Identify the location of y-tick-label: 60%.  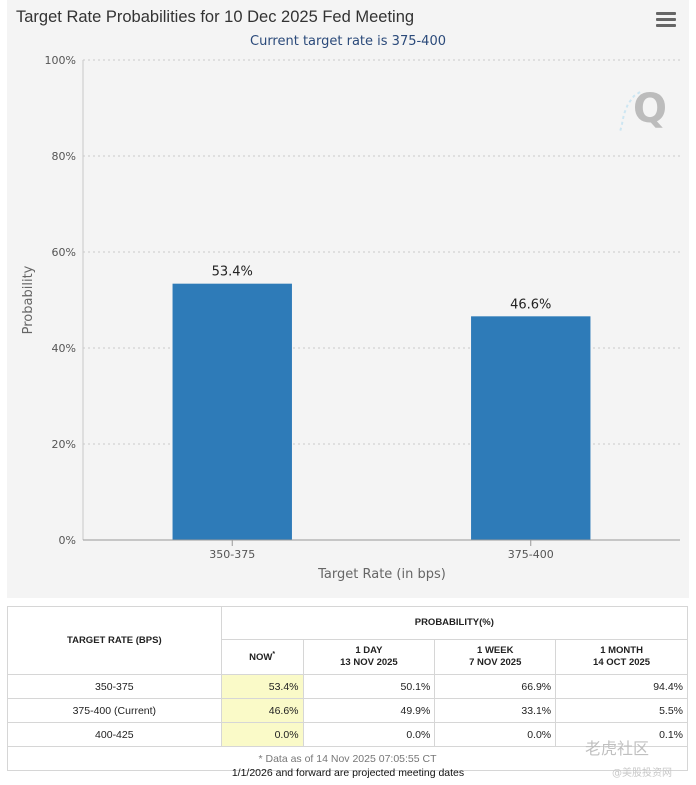
(64, 252).